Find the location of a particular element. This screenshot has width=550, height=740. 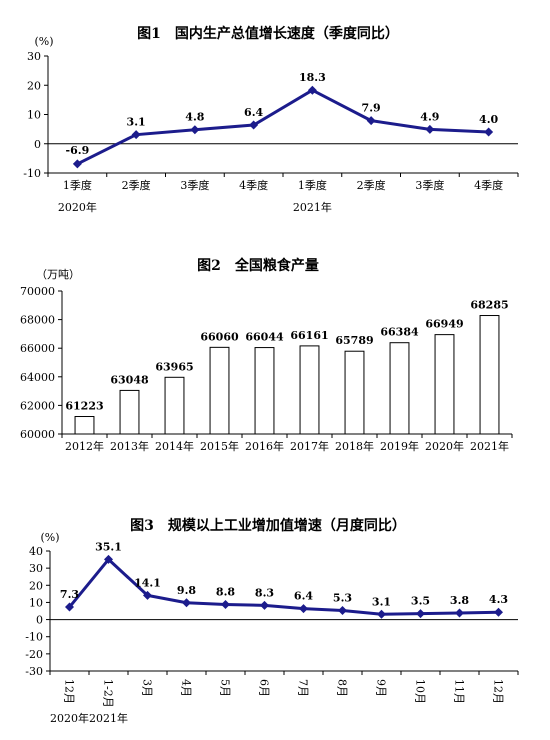

y-tick-label: -10 is located at coordinates (32, 173).